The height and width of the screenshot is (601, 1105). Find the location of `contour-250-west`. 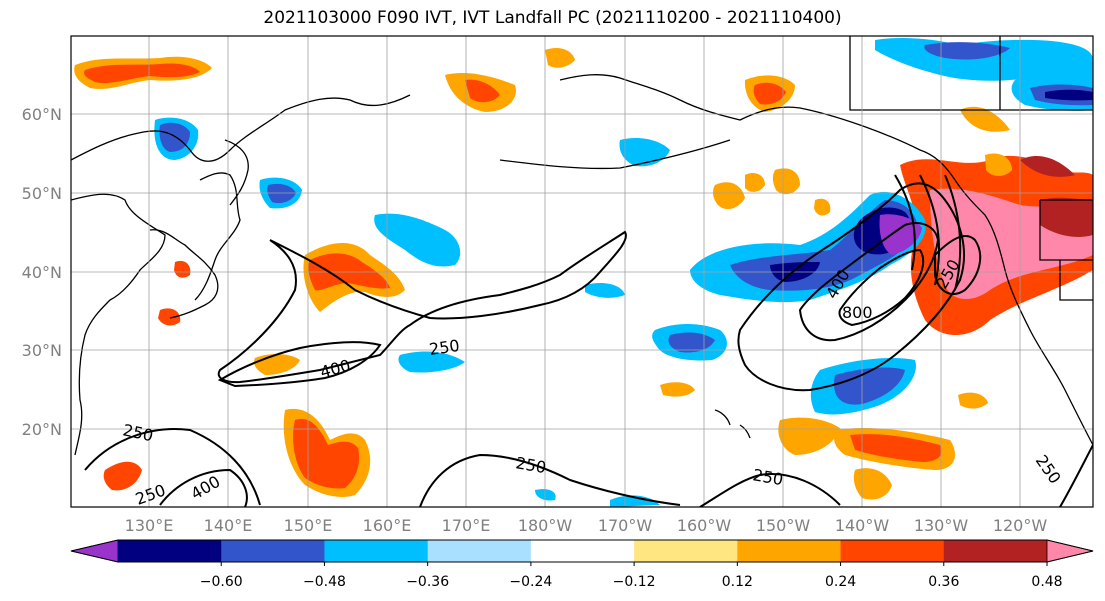

contour-250-west is located at coordinates (422, 307).